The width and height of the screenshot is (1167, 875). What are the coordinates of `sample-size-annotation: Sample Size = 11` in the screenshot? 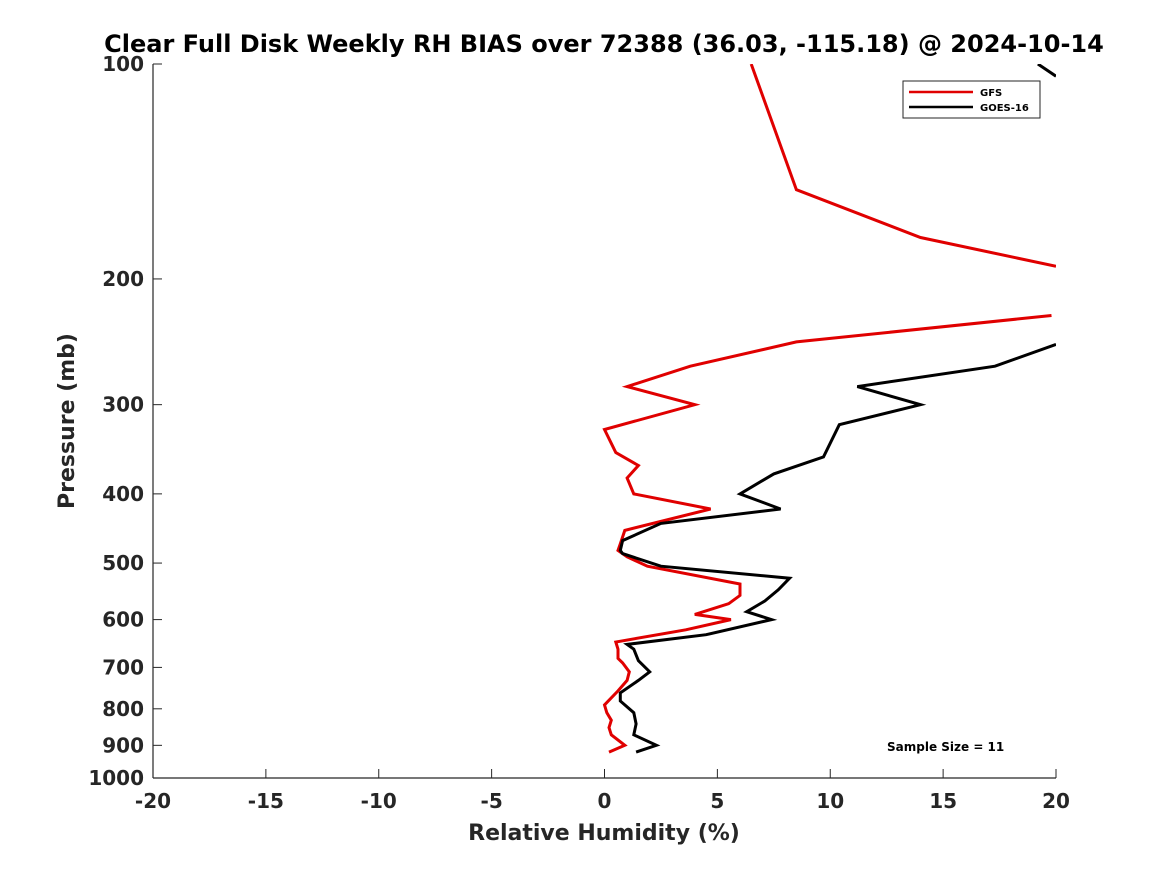 It's located at (945, 747).